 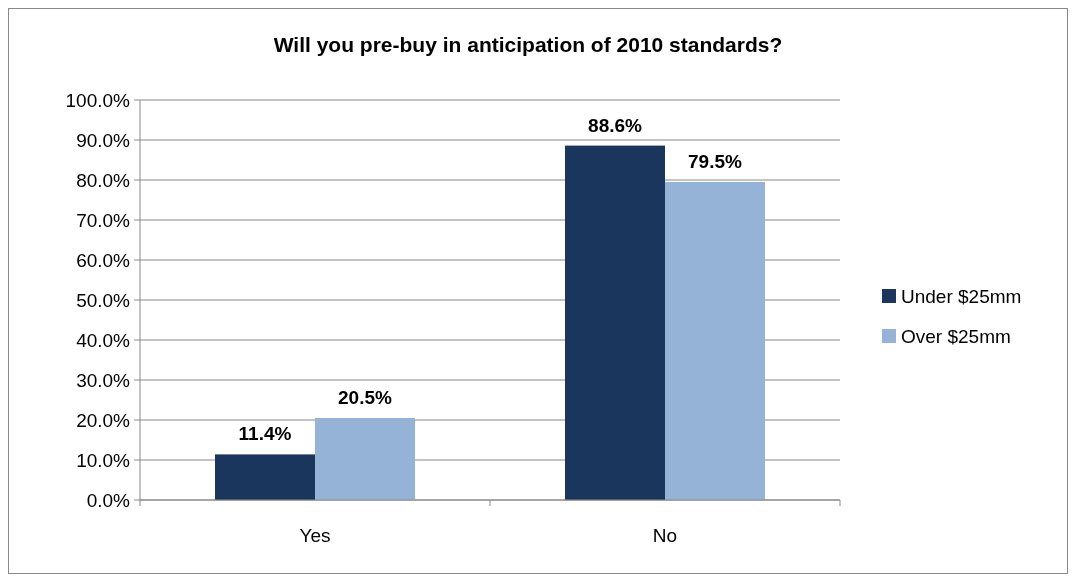 I want to click on y-tick-label: 70.0%, so click(x=103, y=220).